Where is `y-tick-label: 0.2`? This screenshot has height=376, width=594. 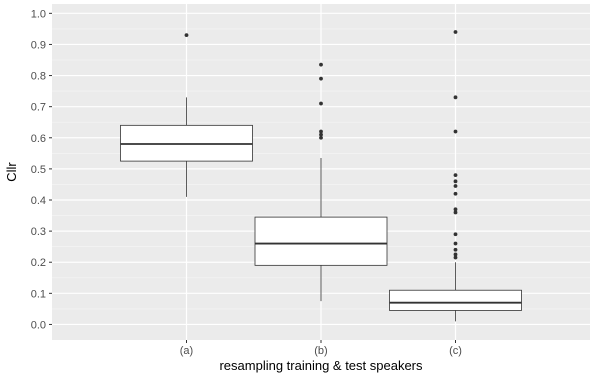 y-tick-label: 0.2 is located at coordinates (38, 263).